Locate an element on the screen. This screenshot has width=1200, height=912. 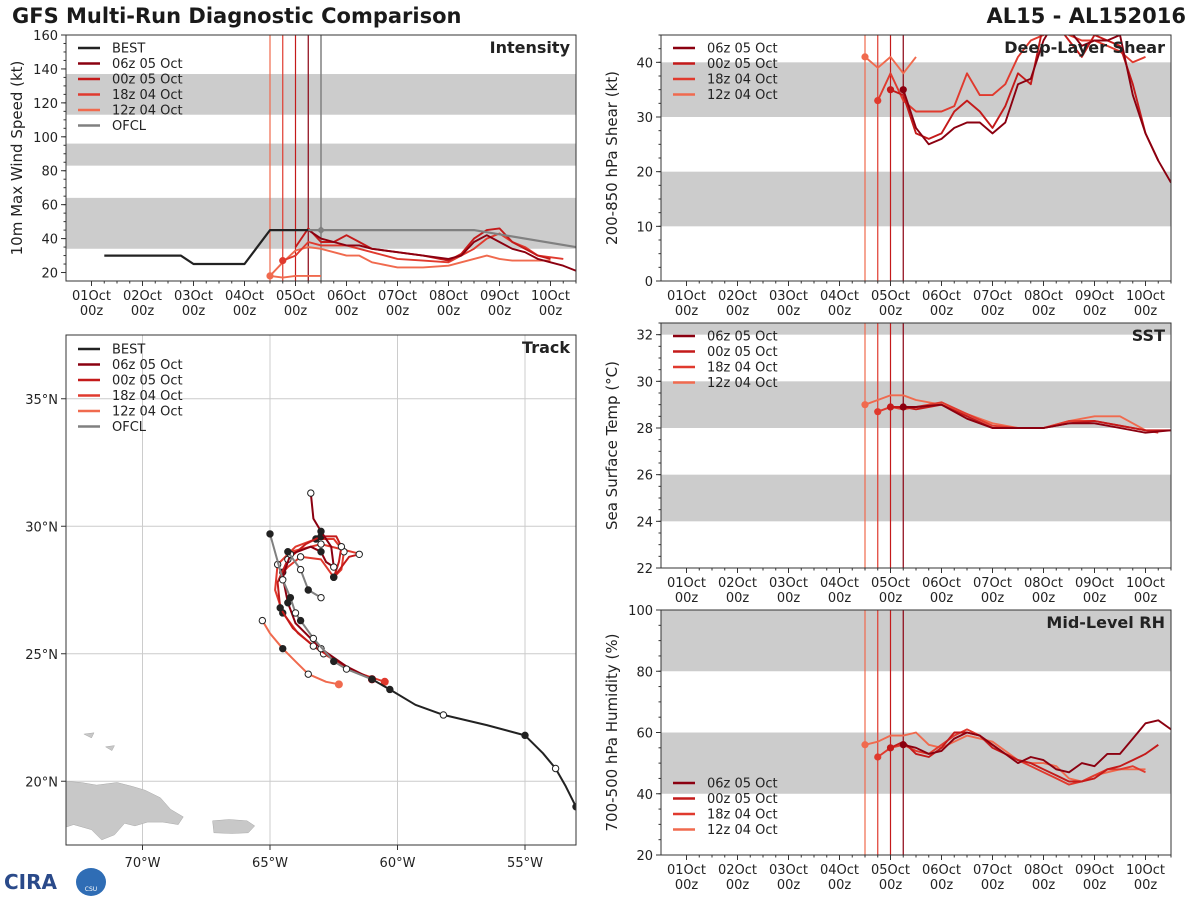
rh-xtick-label: 09Oct is located at coordinates (1094, 870).